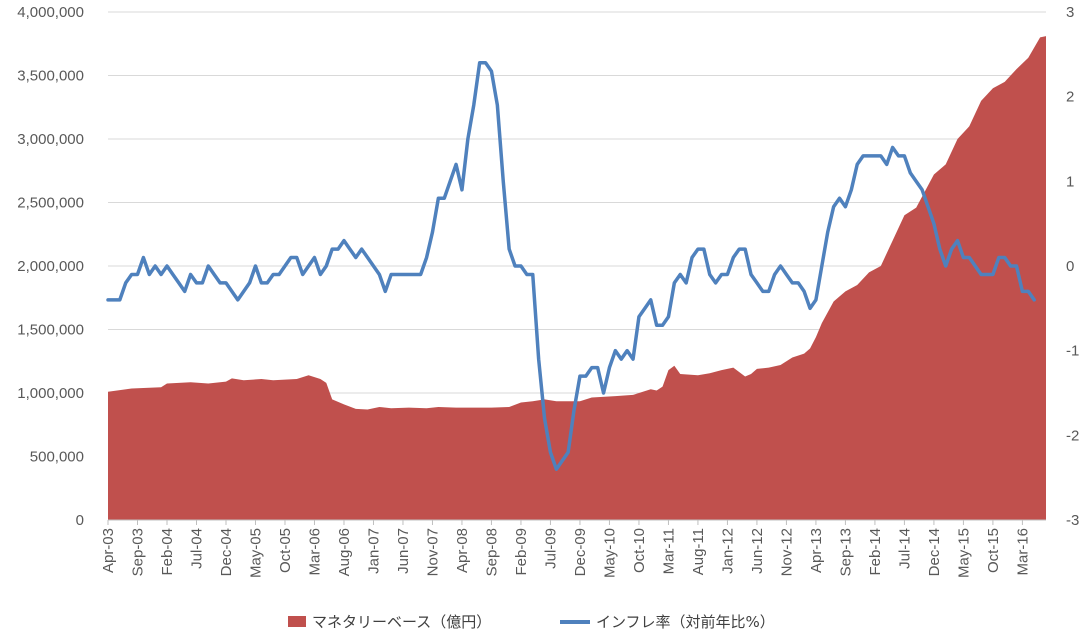 The width and height of the screenshot is (1088, 640). What do you see at coordinates (727, 551) in the screenshot?
I see `x-axis-tick-label: Jan-12` at bounding box center [727, 551].